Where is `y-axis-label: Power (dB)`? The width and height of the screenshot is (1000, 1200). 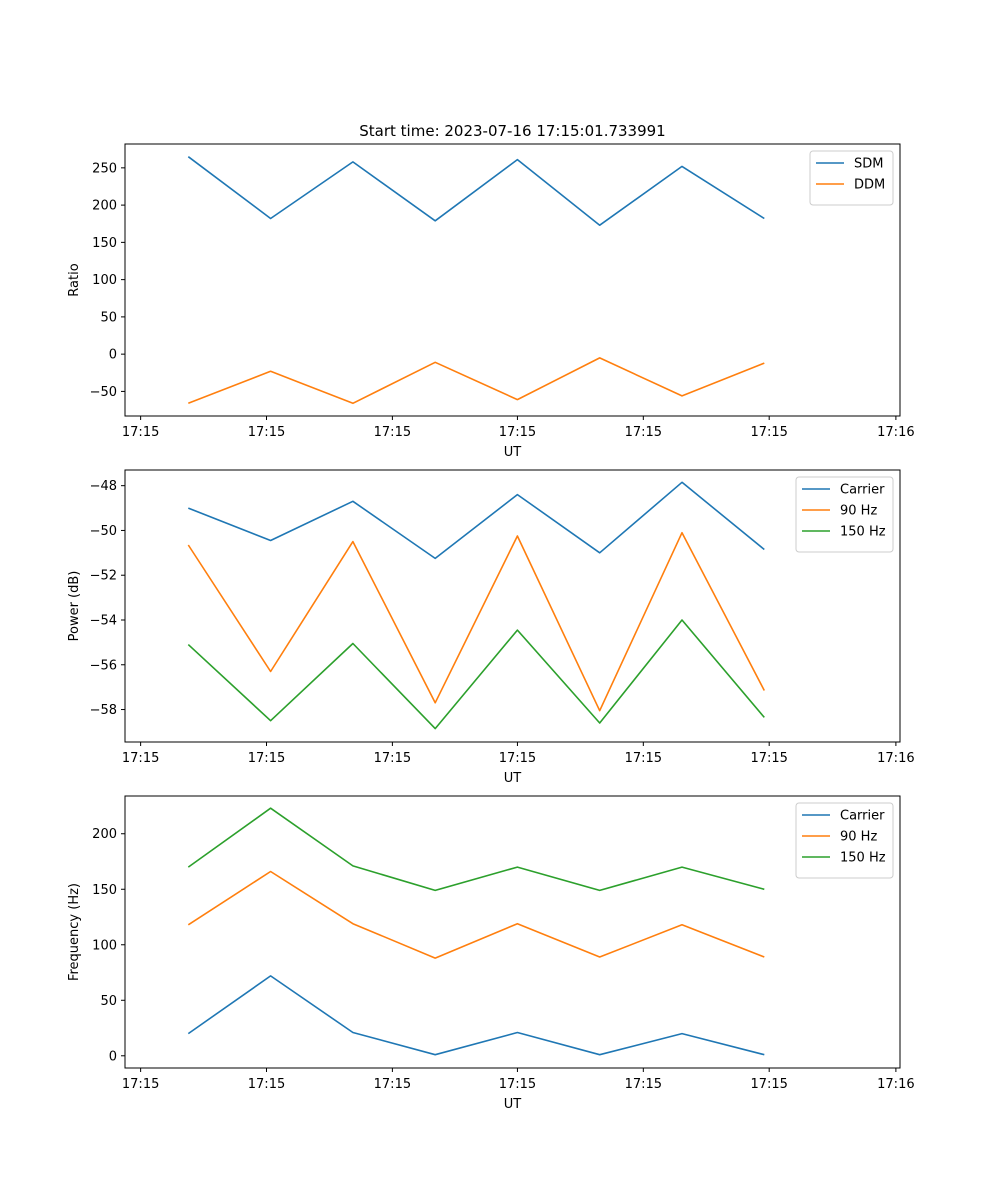 y-axis-label: Power (dB) is located at coordinates (74, 606).